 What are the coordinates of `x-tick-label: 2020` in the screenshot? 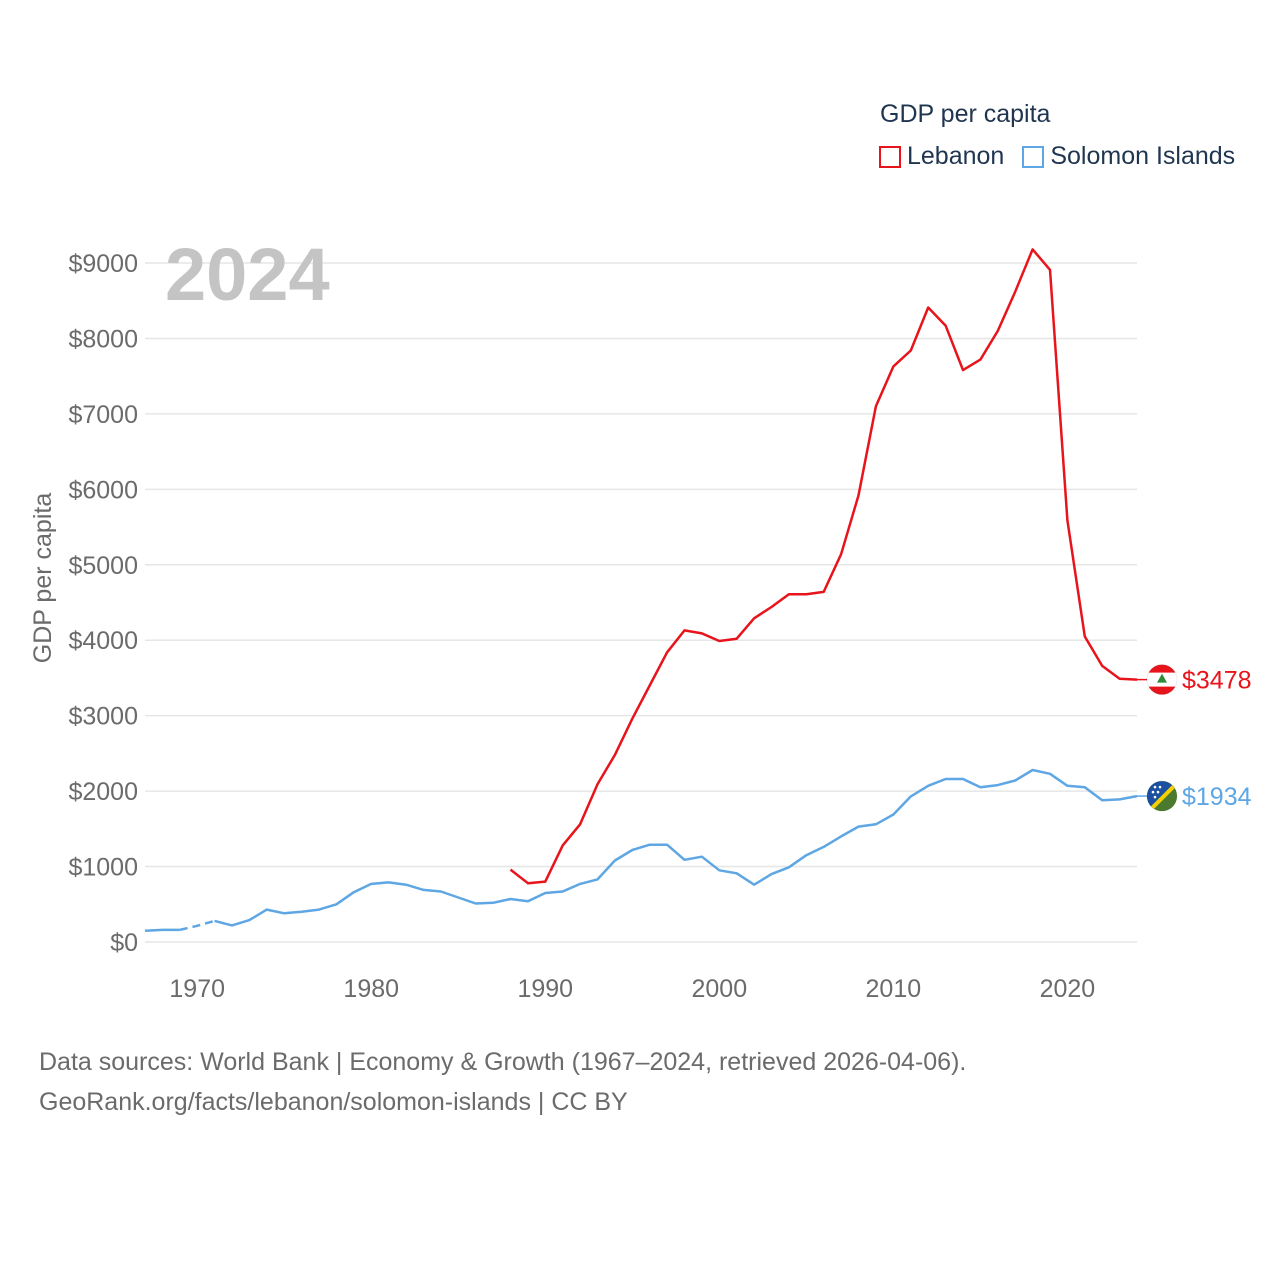 It's located at (1068, 989).